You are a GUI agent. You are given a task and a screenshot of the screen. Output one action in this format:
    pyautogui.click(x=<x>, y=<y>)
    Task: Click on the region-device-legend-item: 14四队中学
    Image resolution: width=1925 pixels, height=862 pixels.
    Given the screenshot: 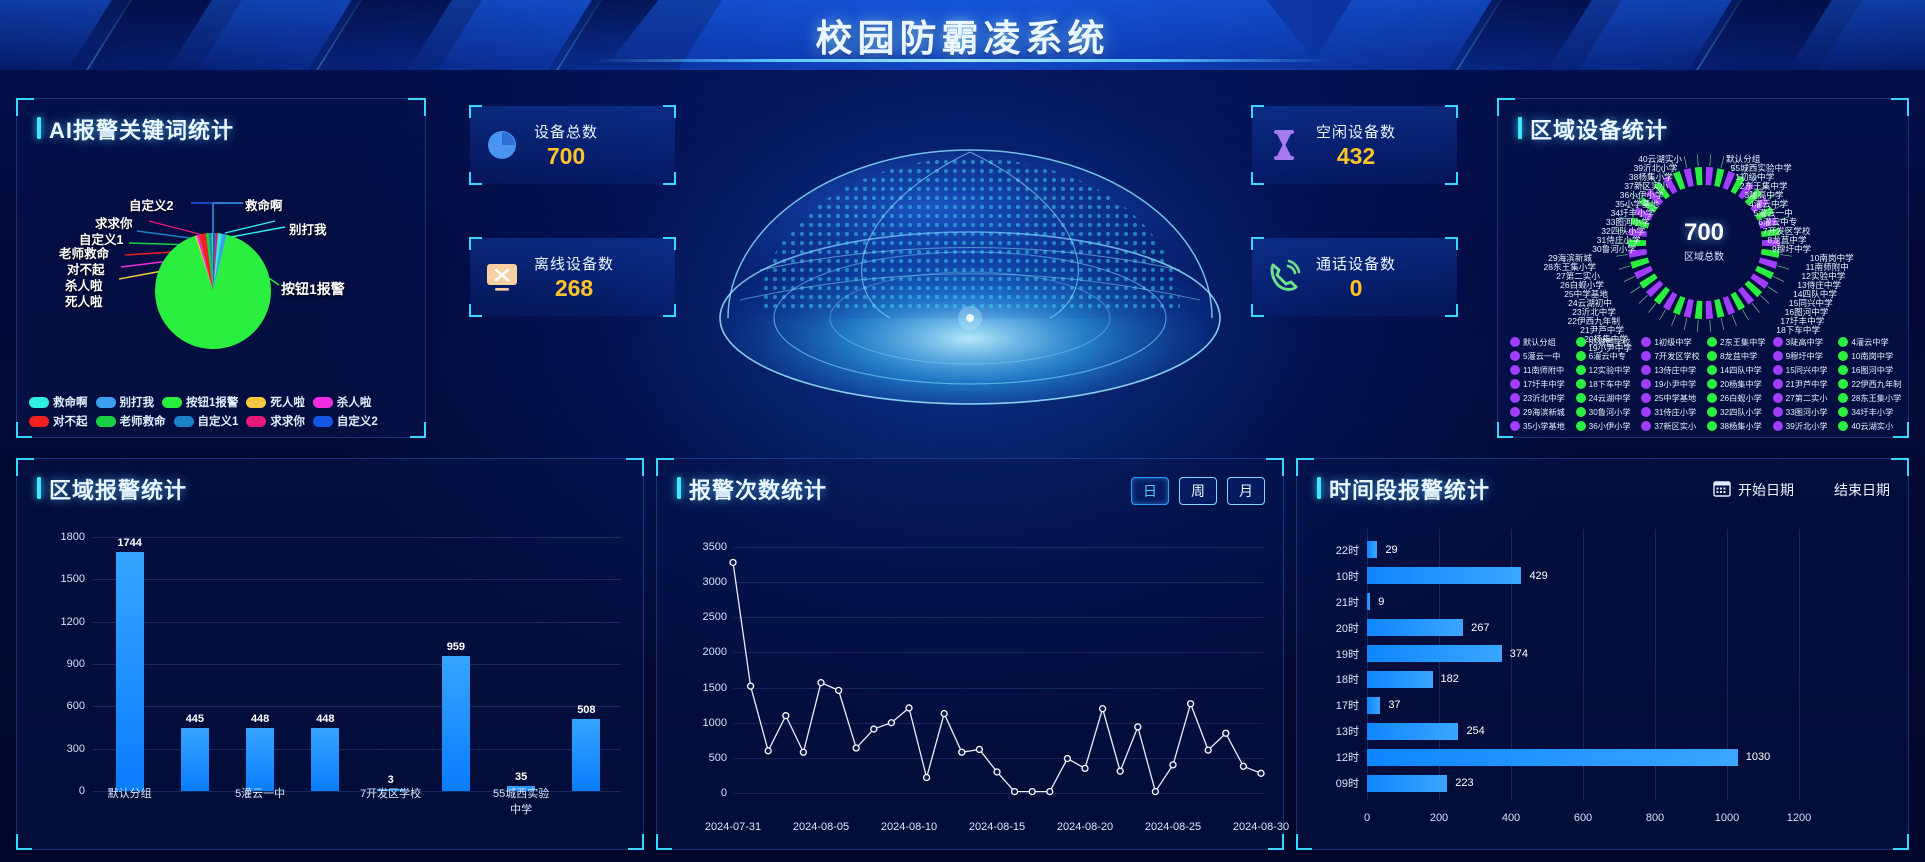 What is the action you would take?
    pyautogui.click(x=1739, y=370)
    